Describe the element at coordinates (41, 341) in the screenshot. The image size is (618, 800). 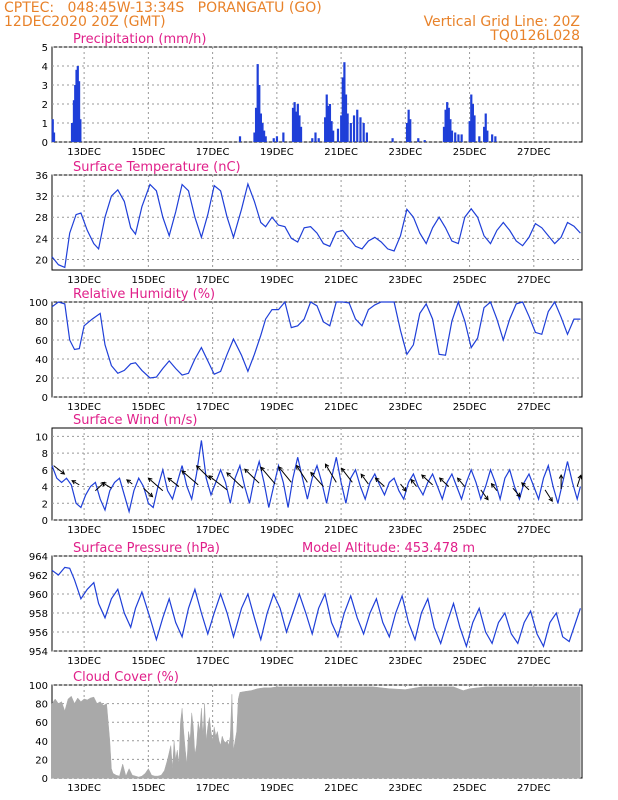
I see `y-tick-label: 60` at that location.